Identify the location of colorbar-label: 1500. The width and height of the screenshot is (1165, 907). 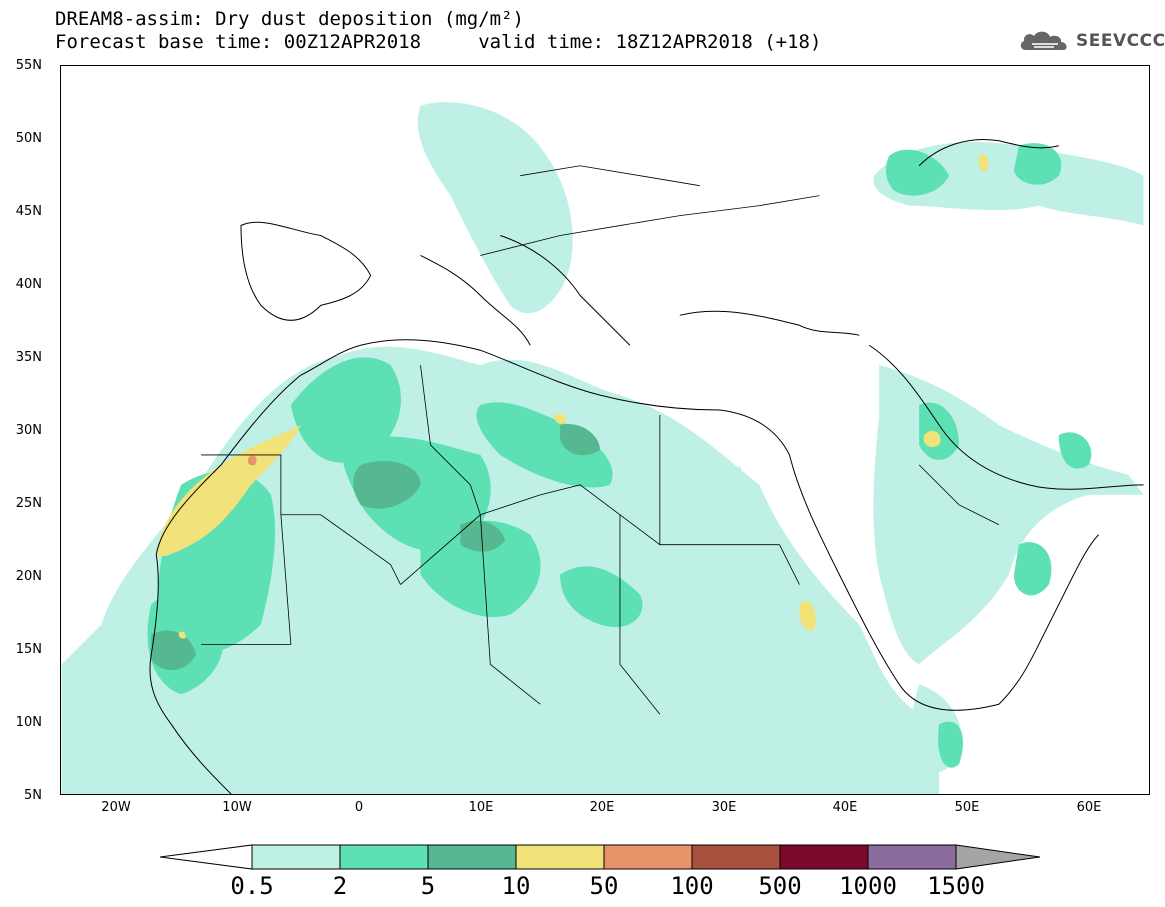
(956, 886).